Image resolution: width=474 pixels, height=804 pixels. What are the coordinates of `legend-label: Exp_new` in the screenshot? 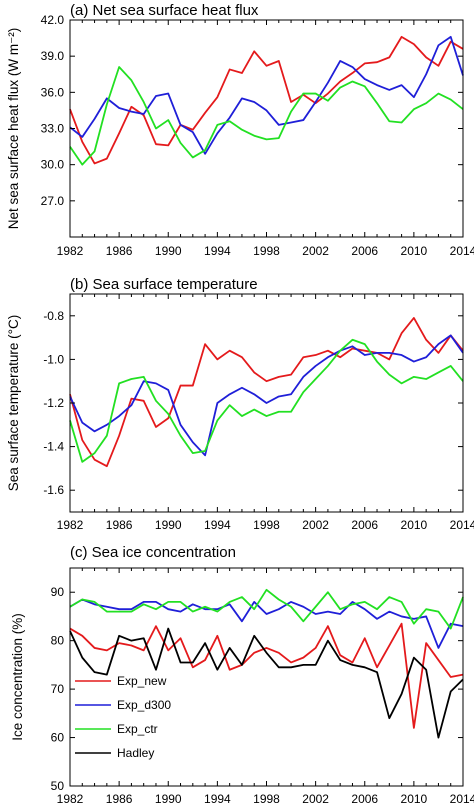 It's located at (142, 681).